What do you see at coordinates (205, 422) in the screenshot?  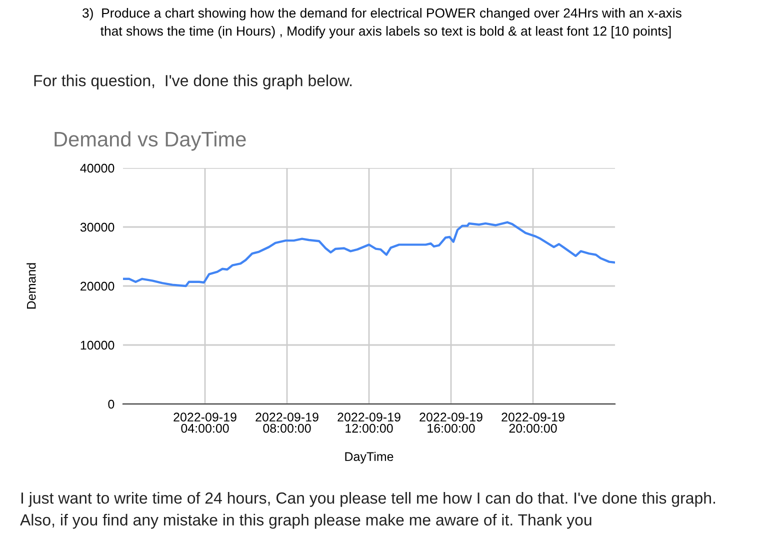 I see `x-tick-label: 2022-09-19 04:00:00` at bounding box center [205, 422].